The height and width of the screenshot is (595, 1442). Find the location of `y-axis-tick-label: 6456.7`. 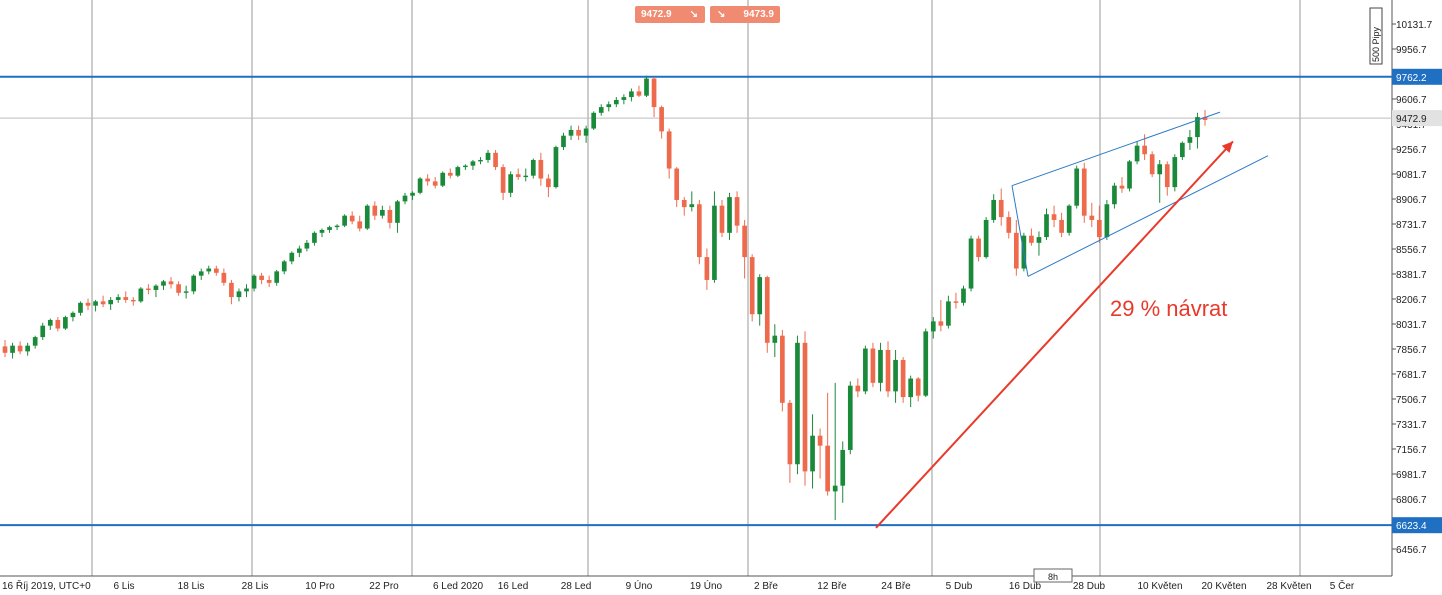

y-axis-tick-label: 6456.7 is located at coordinates (1411, 550).